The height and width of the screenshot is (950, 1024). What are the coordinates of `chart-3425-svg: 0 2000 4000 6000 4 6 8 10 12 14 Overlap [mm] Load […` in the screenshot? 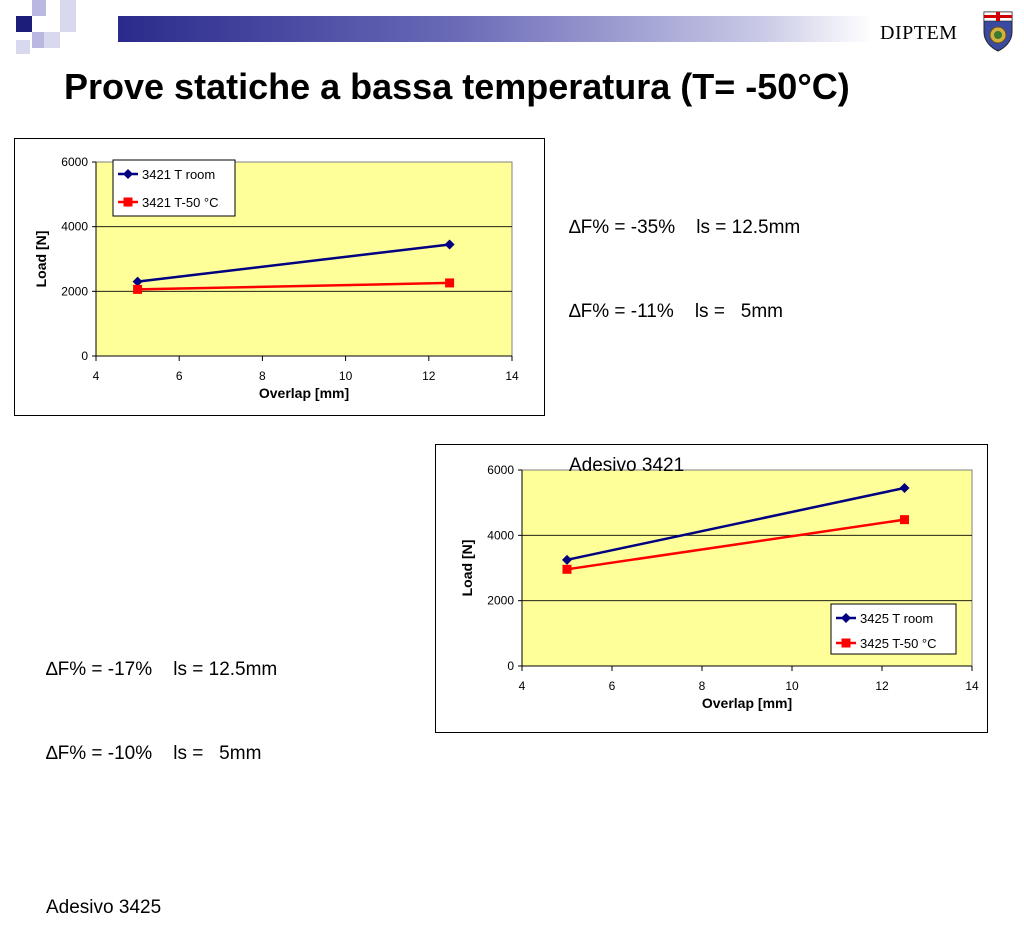 It's located at (719, 587).